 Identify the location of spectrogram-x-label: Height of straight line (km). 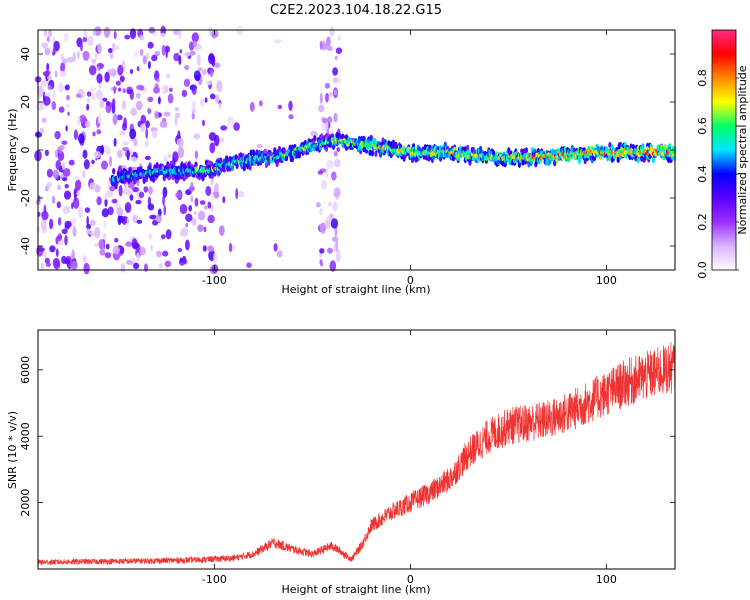
(355, 289).